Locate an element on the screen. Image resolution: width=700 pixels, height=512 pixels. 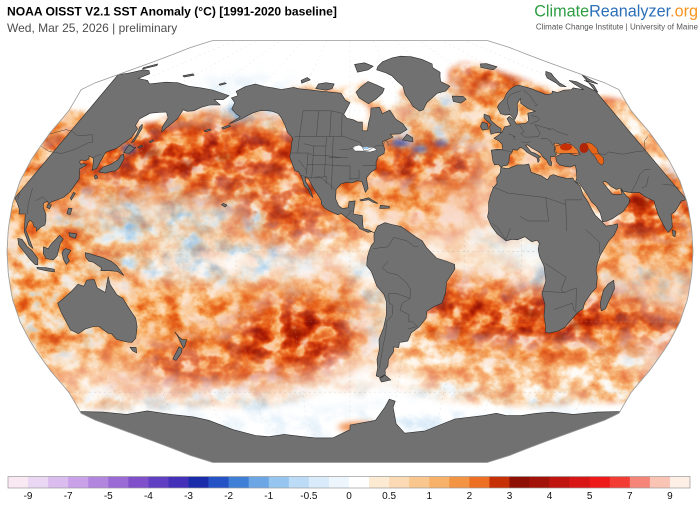
svg-text: 4 is located at coordinates (550, 496).